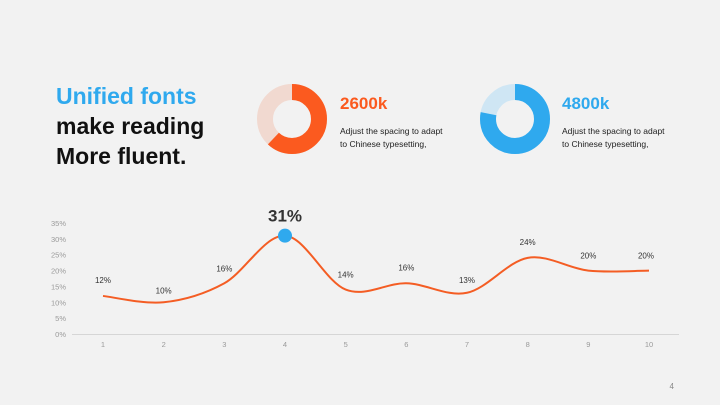 The height and width of the screenshot is (405, 720). Describe the element at coordinates (528, 344) in the screenshot. I see `x-tick-label: 8` at that location.